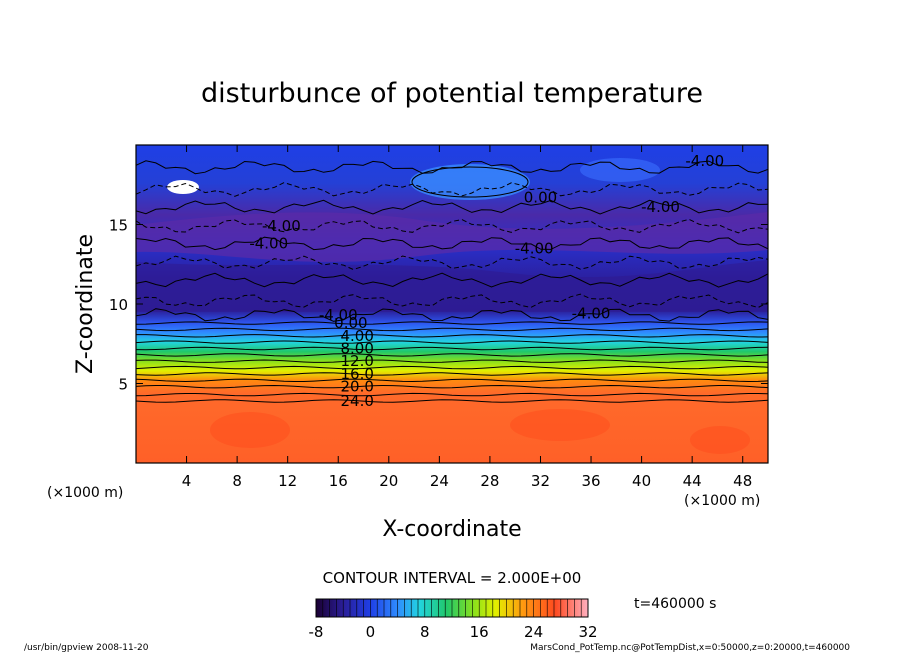 Image resolution: width=904 pixels, height=654 pixels. I want to click on colorbar-tick-label: 32, so click(587, 632).